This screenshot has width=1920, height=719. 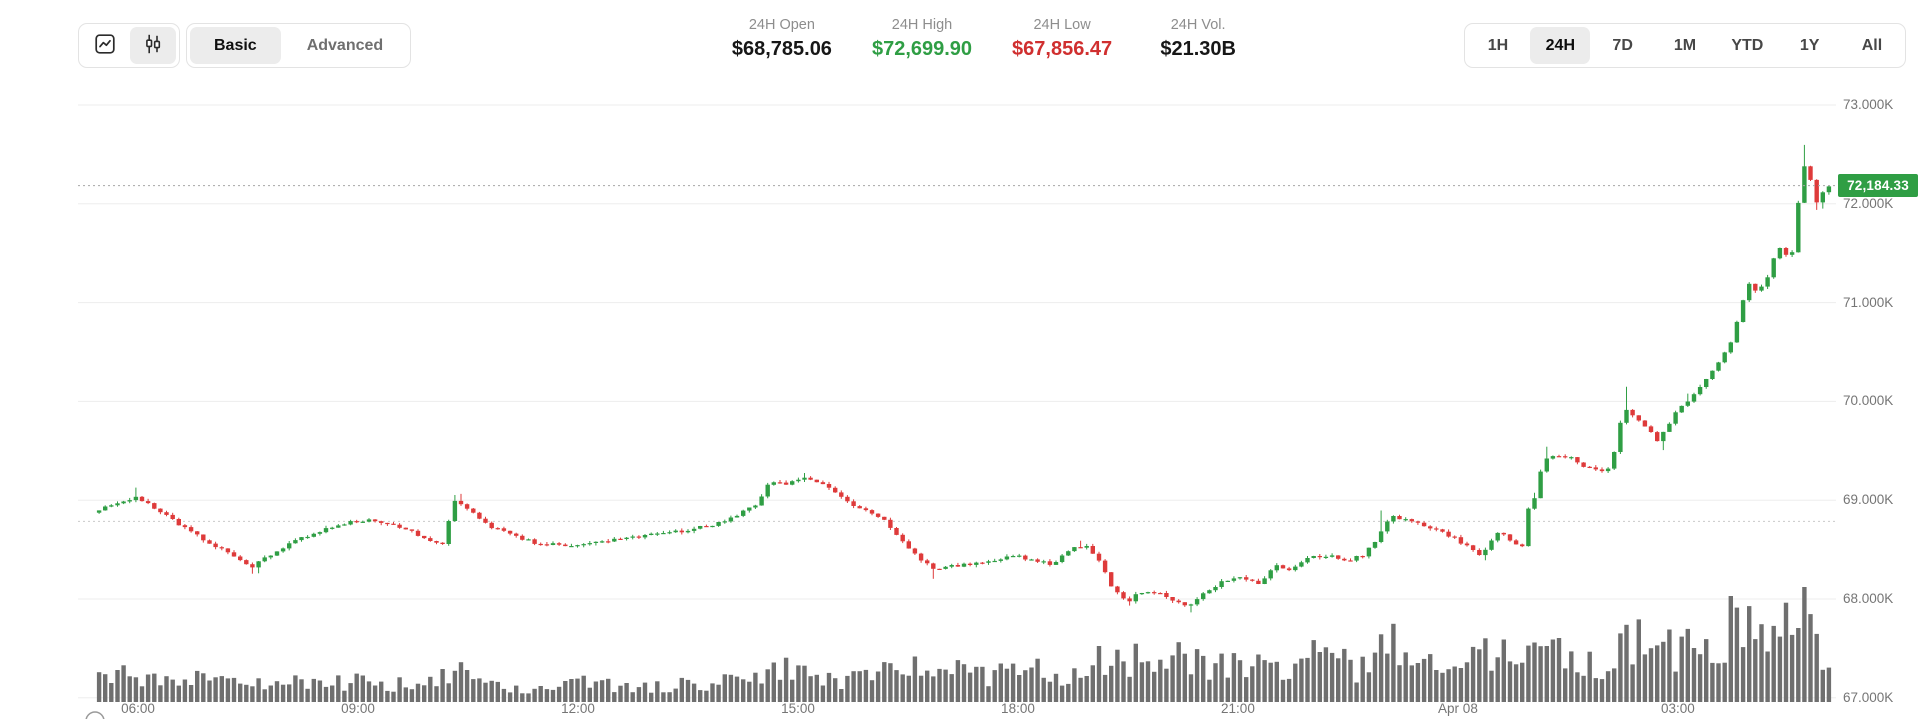 What do you see at coordinates (1868, 104) in the screenshot?
I see `price-axis-label: 73.000K` at bounding box center [1868, 104].